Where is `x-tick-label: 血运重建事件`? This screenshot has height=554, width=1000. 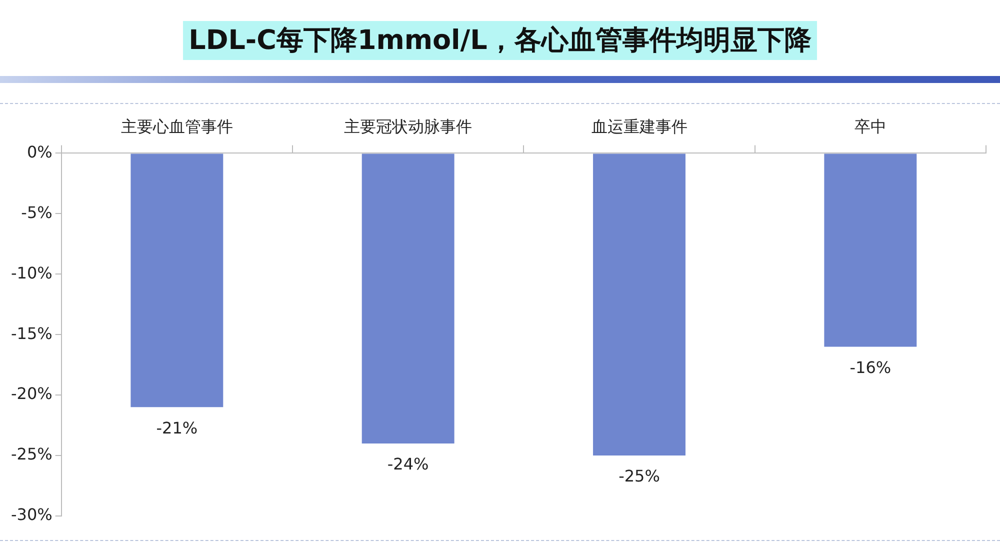 x-tick-label: 血运重建事件 is located at coordinates (639, 126).